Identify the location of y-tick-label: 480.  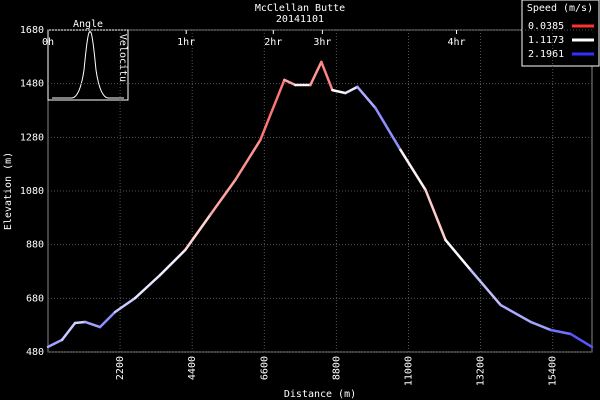
(35, 352).